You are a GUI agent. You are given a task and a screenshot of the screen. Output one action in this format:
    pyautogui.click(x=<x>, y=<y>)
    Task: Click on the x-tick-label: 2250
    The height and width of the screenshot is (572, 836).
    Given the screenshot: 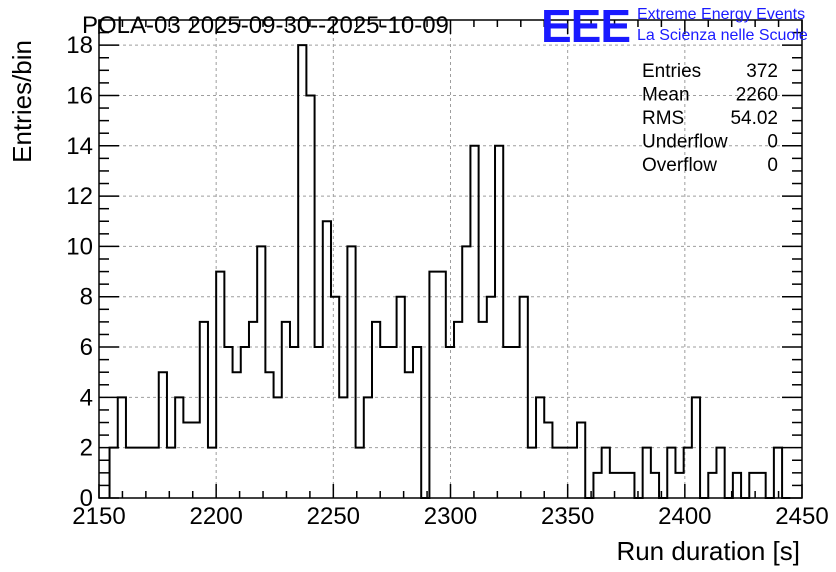 What is the action you would take?
    pyautogui.click(x=333, y=516)
    